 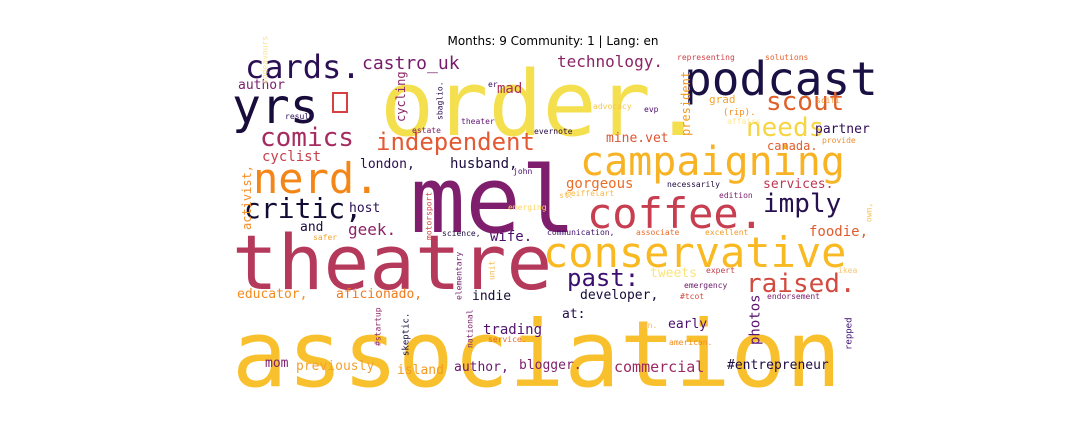 What do you see at coordinates (411, 63) in the screenshot?
I see `word-19: castro_uk` at bounding box center [411, 63].